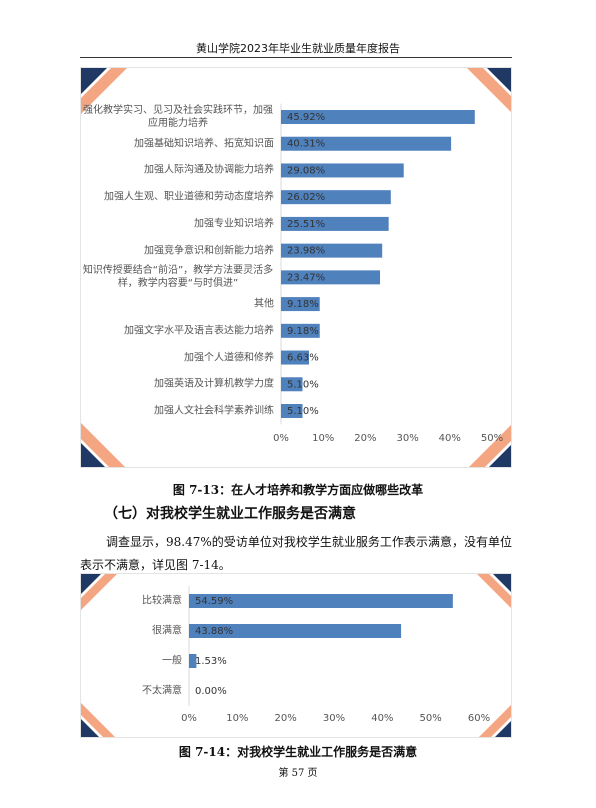  I want to click on data-label: 26.02%, so click(306, 197).